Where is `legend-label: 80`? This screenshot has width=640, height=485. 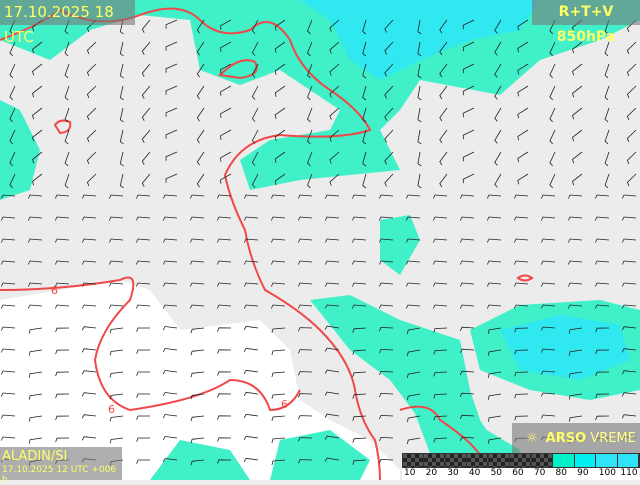 legend-label: 80 is located at coordinates (561, 473).